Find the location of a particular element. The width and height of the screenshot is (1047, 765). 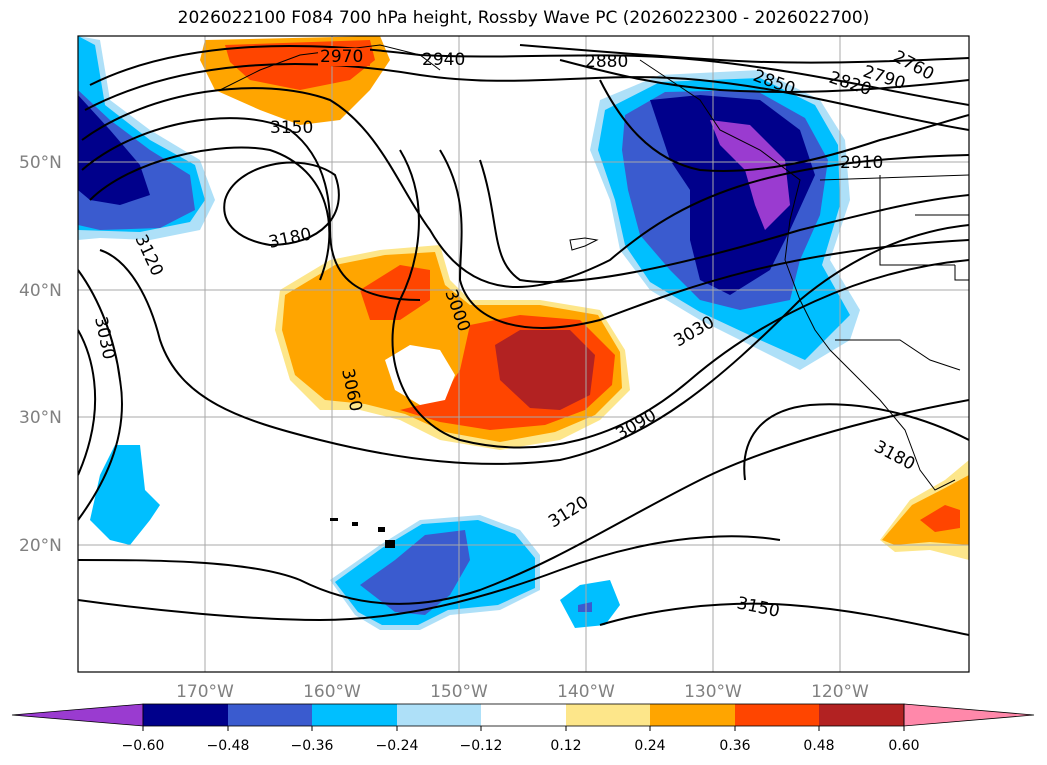

colorbar-tick-neg024: −0.24 is located at coordinates (397, 746).